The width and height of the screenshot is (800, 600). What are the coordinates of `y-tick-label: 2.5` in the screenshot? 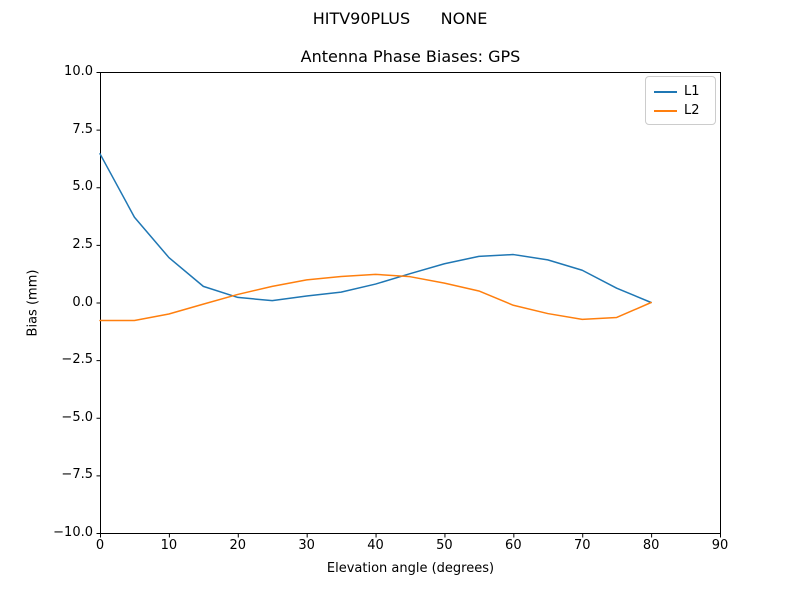 It's located at (82, 244).